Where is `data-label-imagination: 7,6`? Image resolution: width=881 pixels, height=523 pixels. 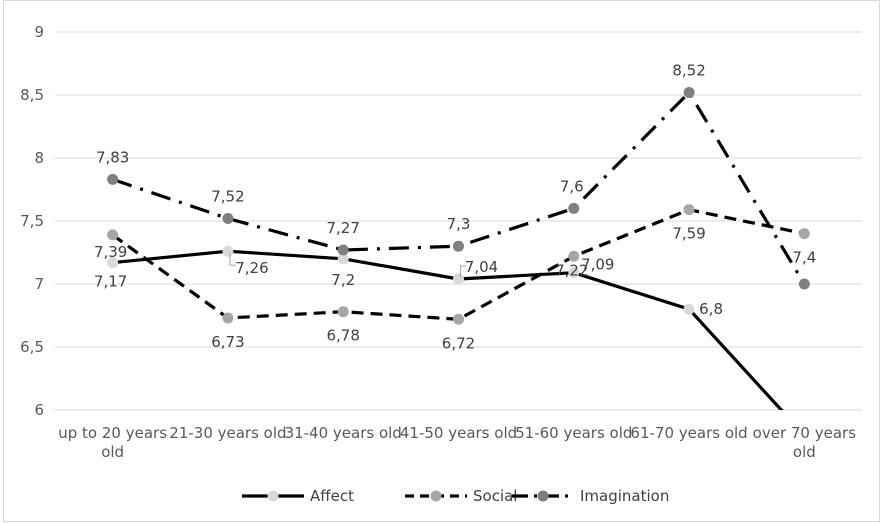
data-label-imagination: 7,6 is located at coordinates (572, 186).